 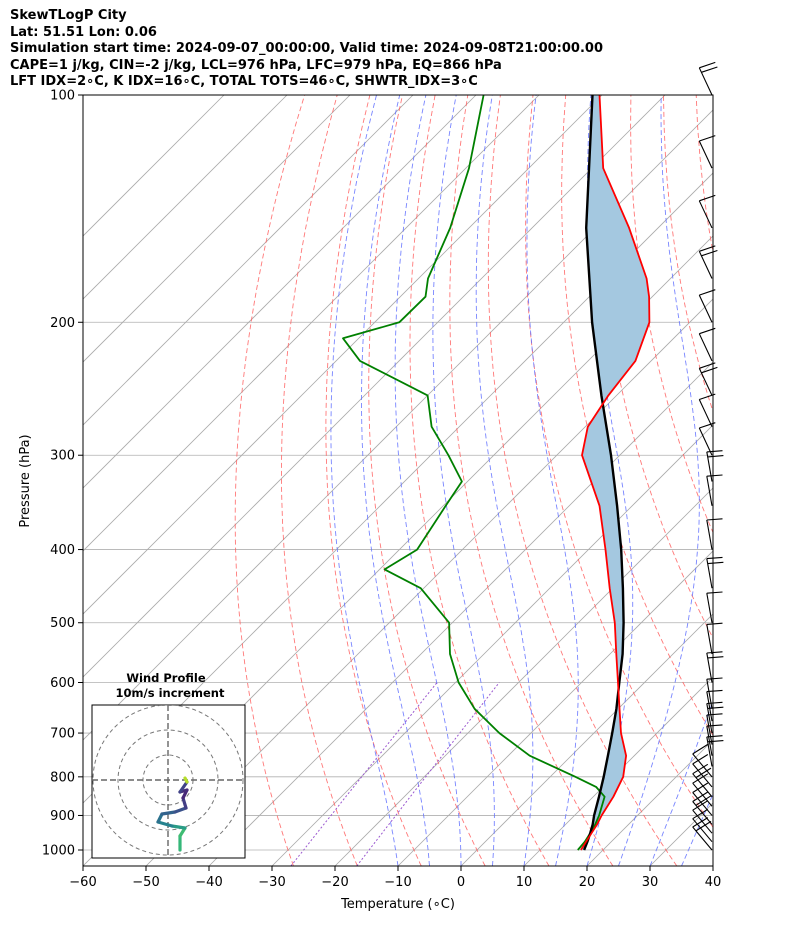 What do you see at coordinates (62, 683) in the screenshot?
I see `y-tick-label: 600` at bounding box center [62, 683].